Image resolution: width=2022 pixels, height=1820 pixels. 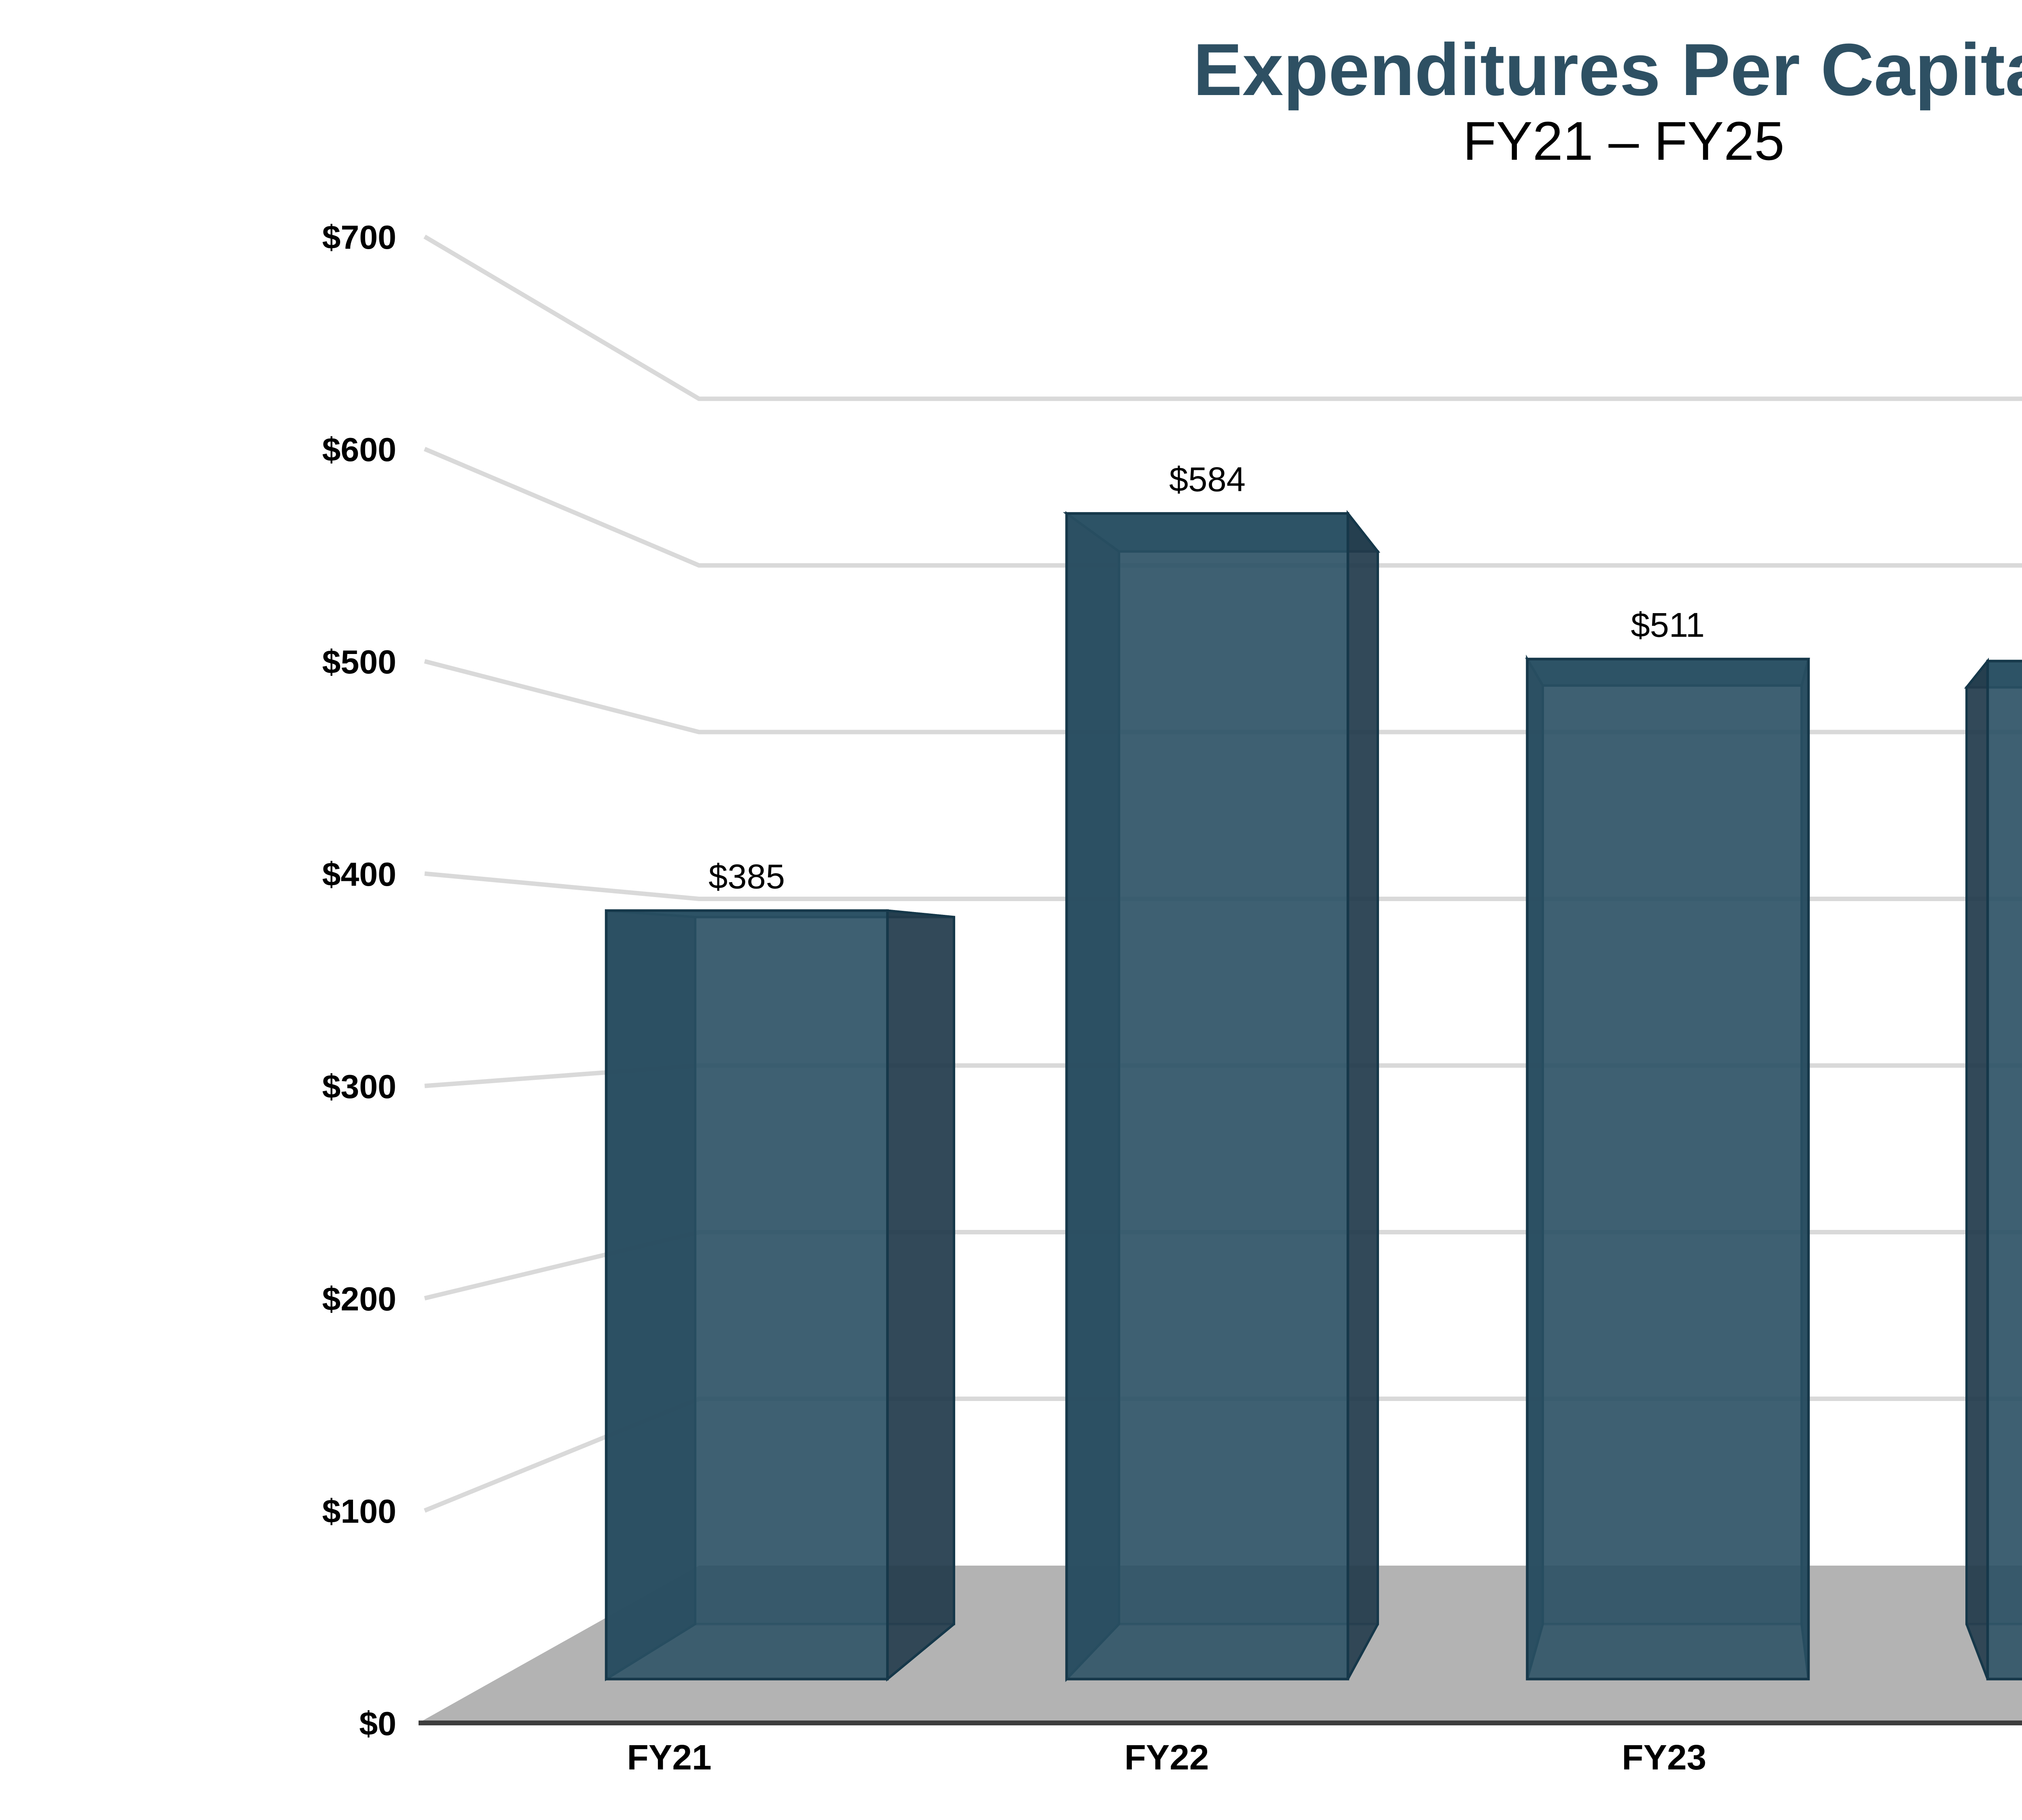 I want to click on bar-fy21, so click(x=780, y=1295).